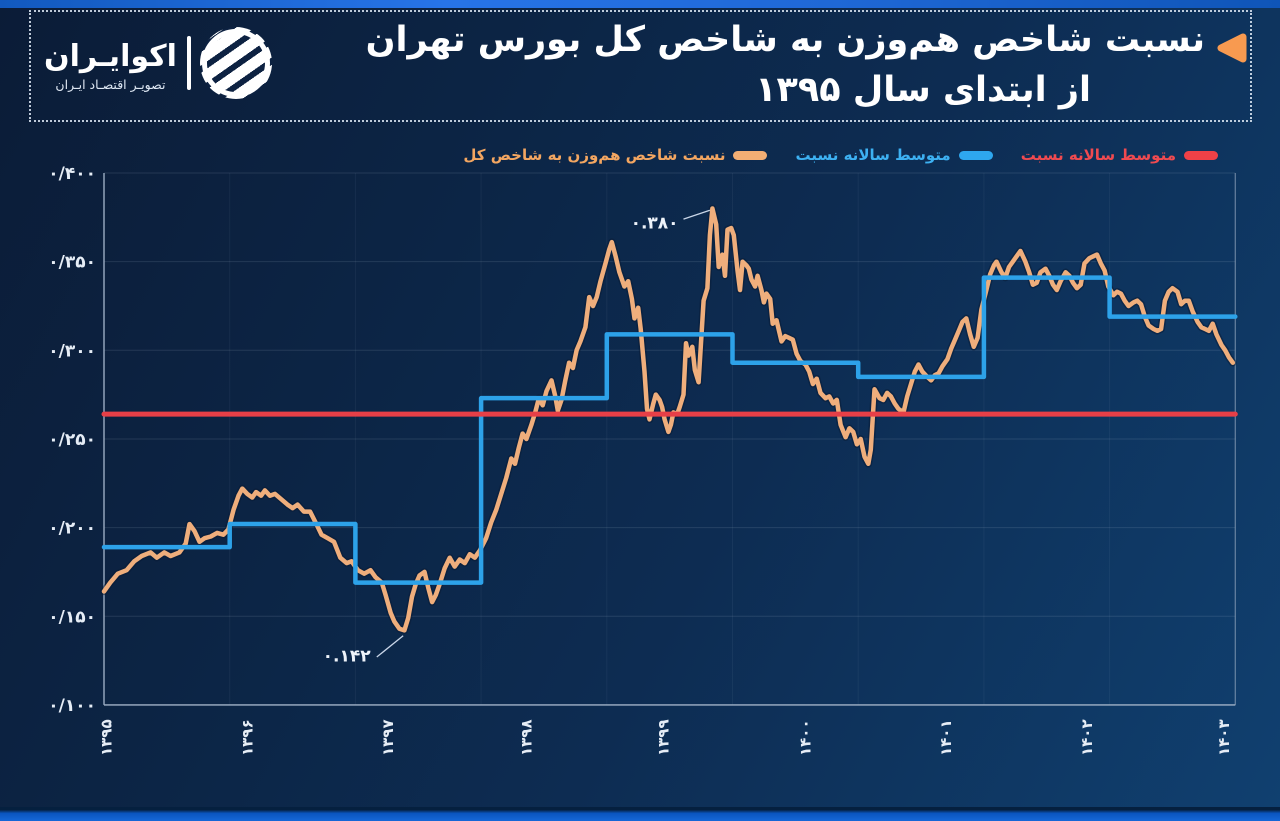 This screenshot has height=821, width=1280. I want to click on ecoiran-logo-icon, so click(235, 63).